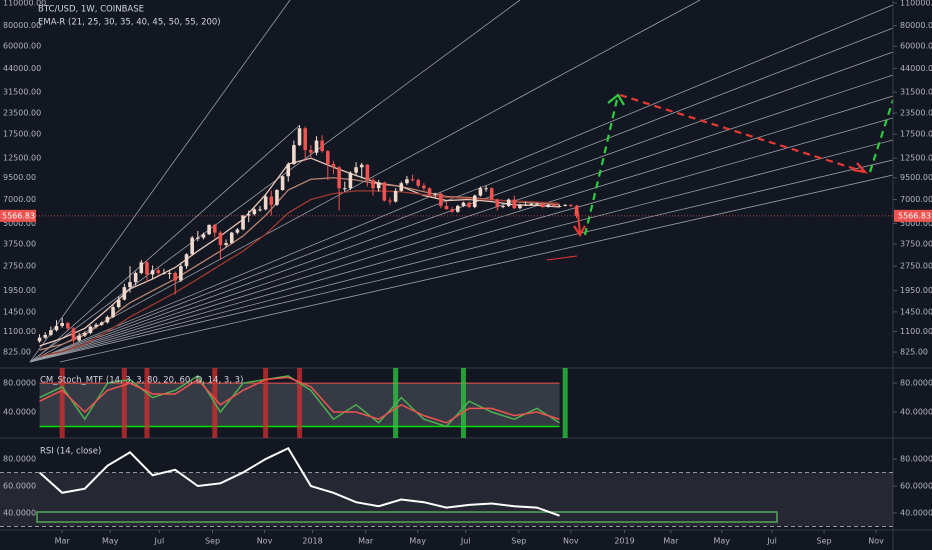 Image resolution: width=932 pixels, height=550 pixels. What do you see at coordinates (265, 541) in the screenshot?
I see `x-tick-label: Nov` at bounding box center [265, 541].